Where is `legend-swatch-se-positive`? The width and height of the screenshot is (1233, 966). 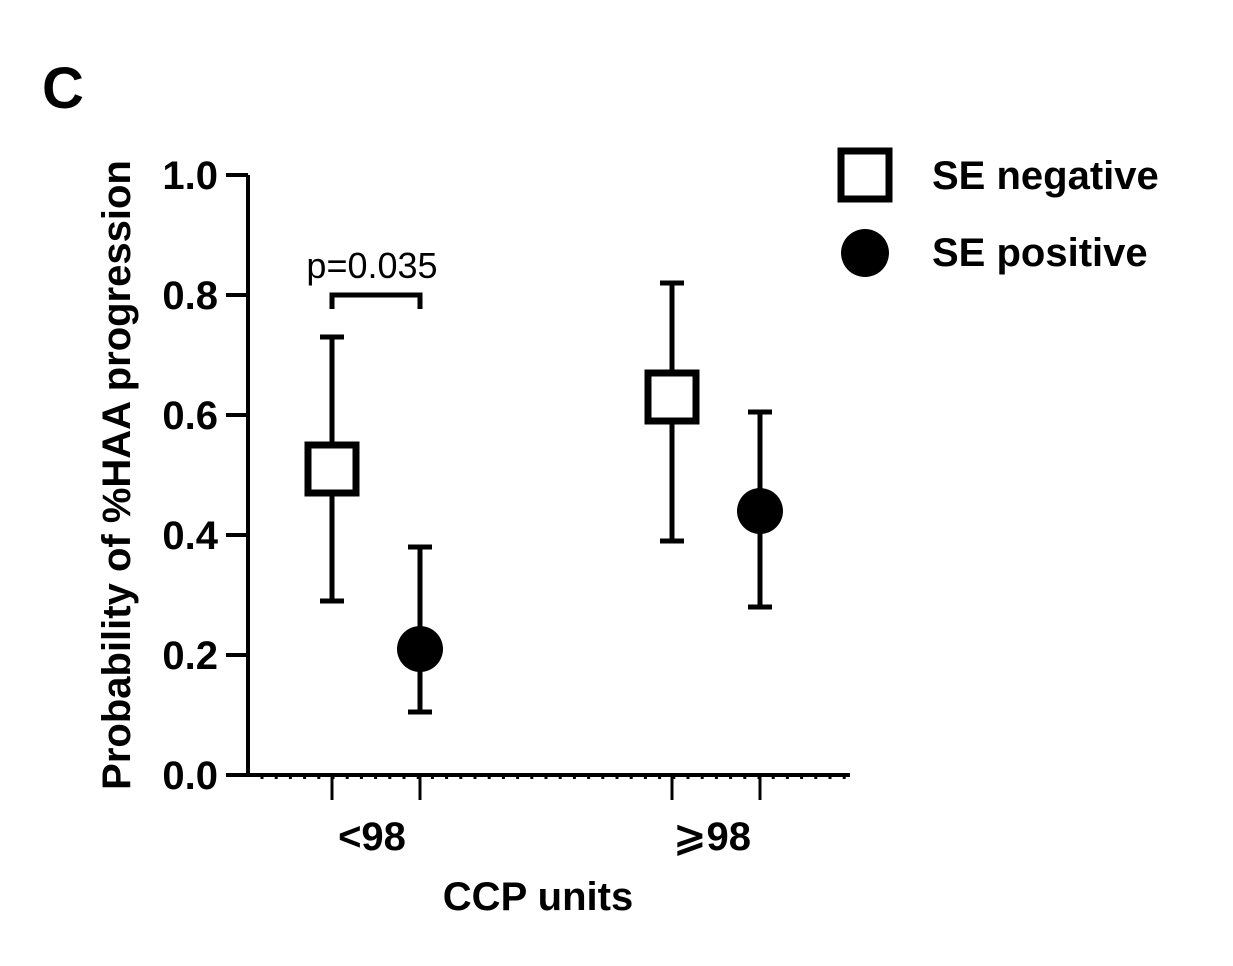 legend-swatch-se-positive is located at coordinates (865, 253).